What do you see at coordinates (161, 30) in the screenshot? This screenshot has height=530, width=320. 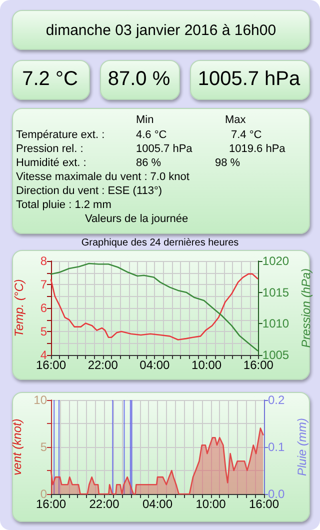 I see `text: dimanche 03 janvier 2016 à 16h00` at bounding box center [161, 30].